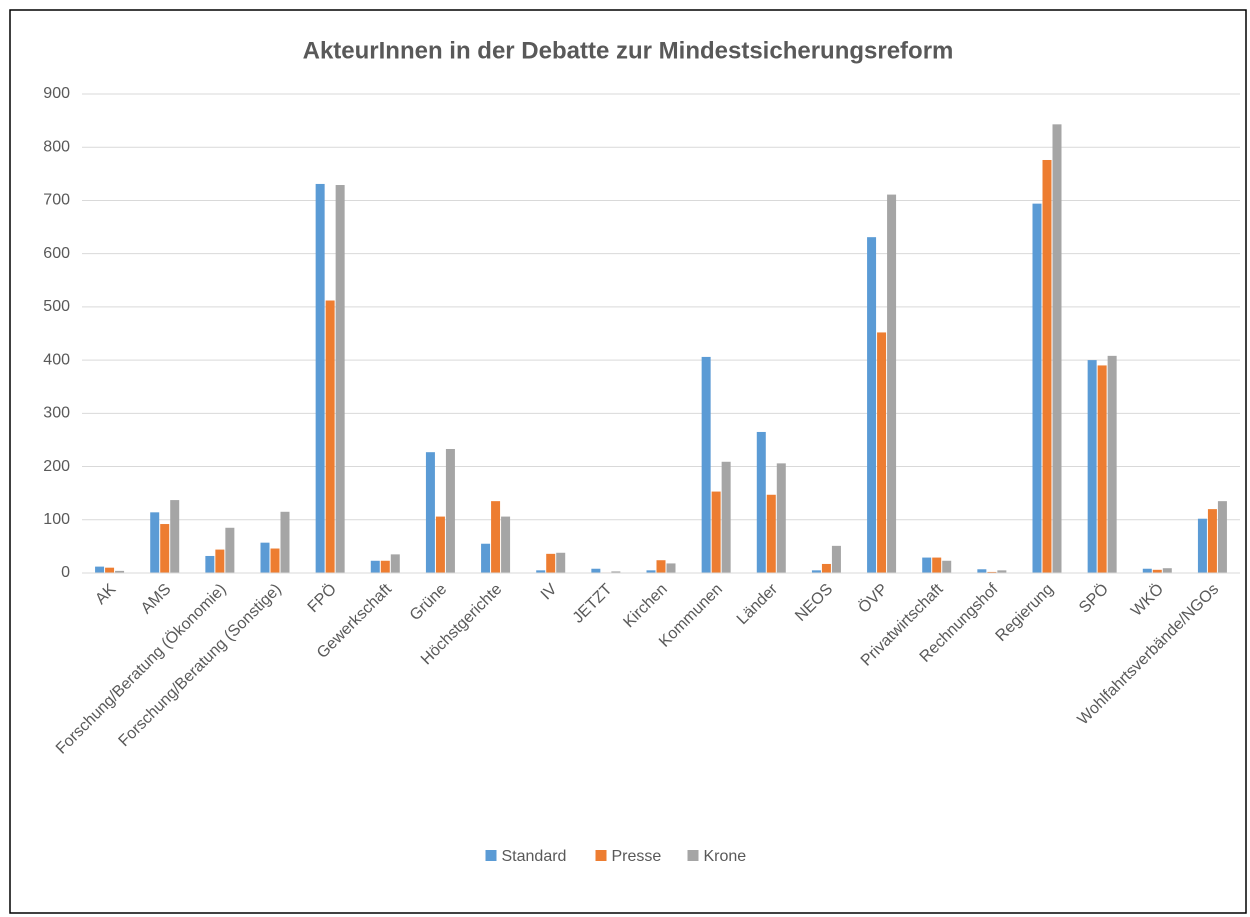 Image resolution: width=1250 pixels, height=917 pixels. Describe the element at coordinates (56, 306) in the screenshot. I see `y-tick-label: 500` at that location.